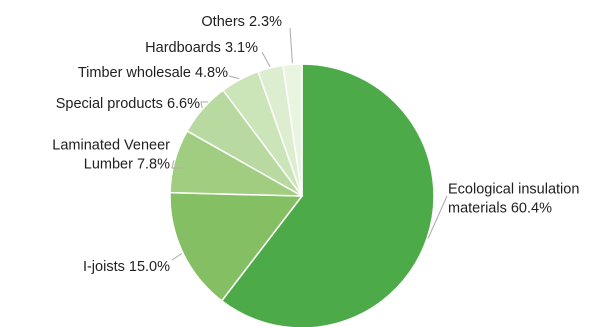 The width and height of the screenshot is (616, 327). I want to click on slice-label-line: Others 2.3%, so click(241, 22).